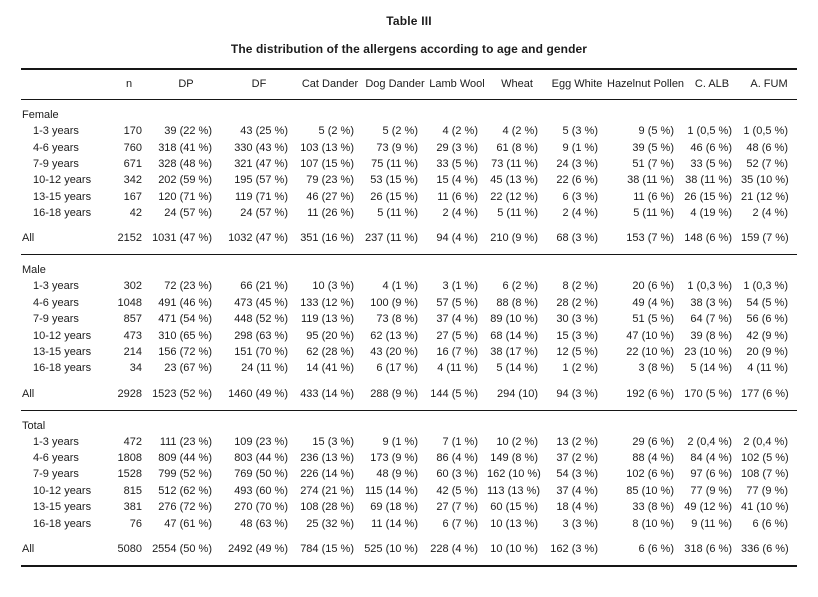  What do you see at coordinates (653, 163) in the screenshot?
I see `cell-value: 51 (7 %)` at bounding box center [653, 163].